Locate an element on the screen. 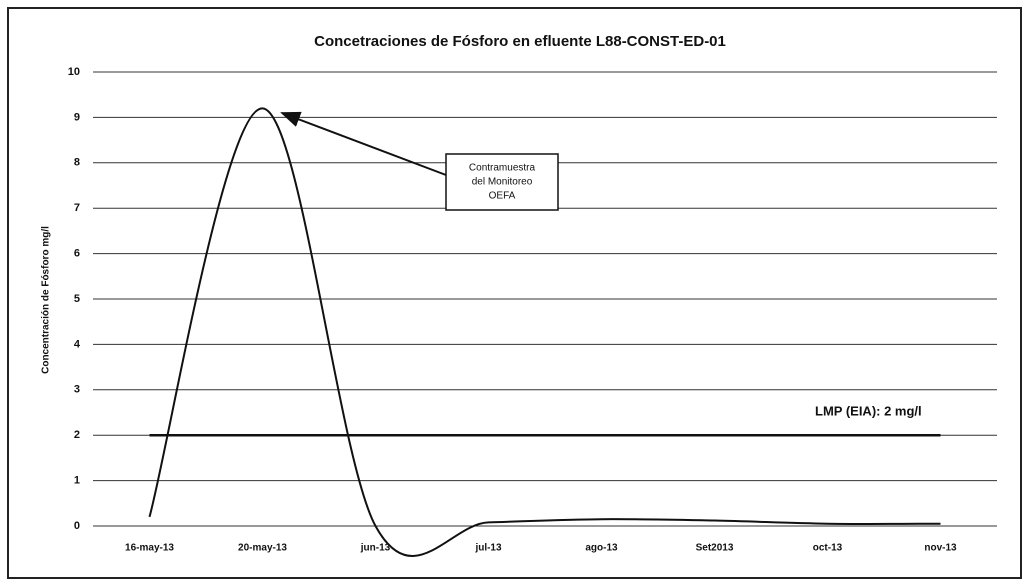 This screenshot has height=587, width=1029. x-tick-label: oct-13 is located at coordinates (828, 548).